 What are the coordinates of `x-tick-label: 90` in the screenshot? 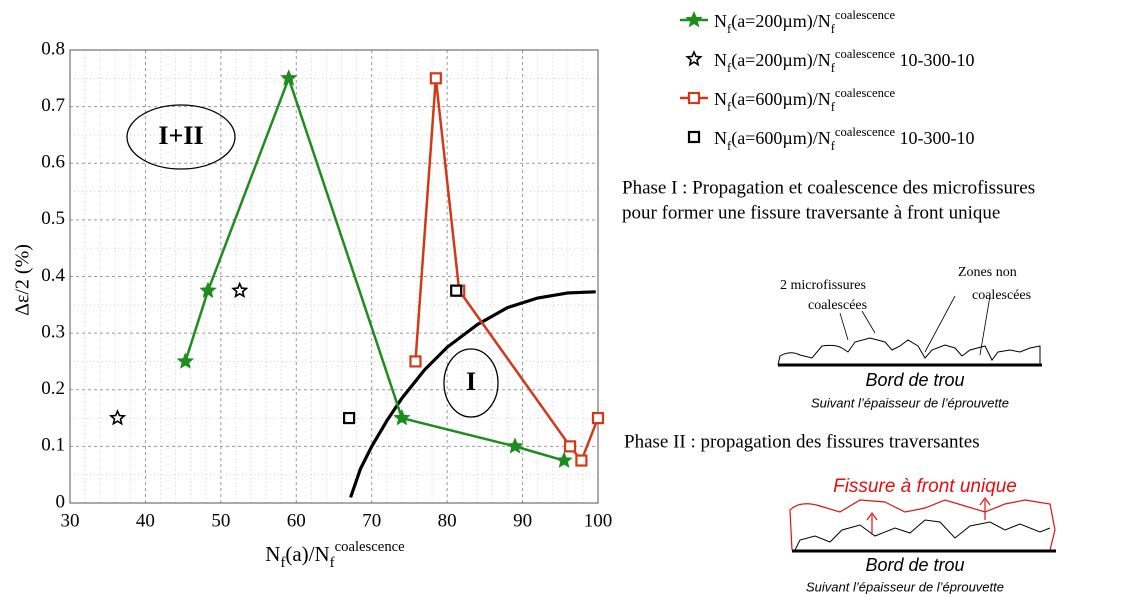 It's located at (522, 520).